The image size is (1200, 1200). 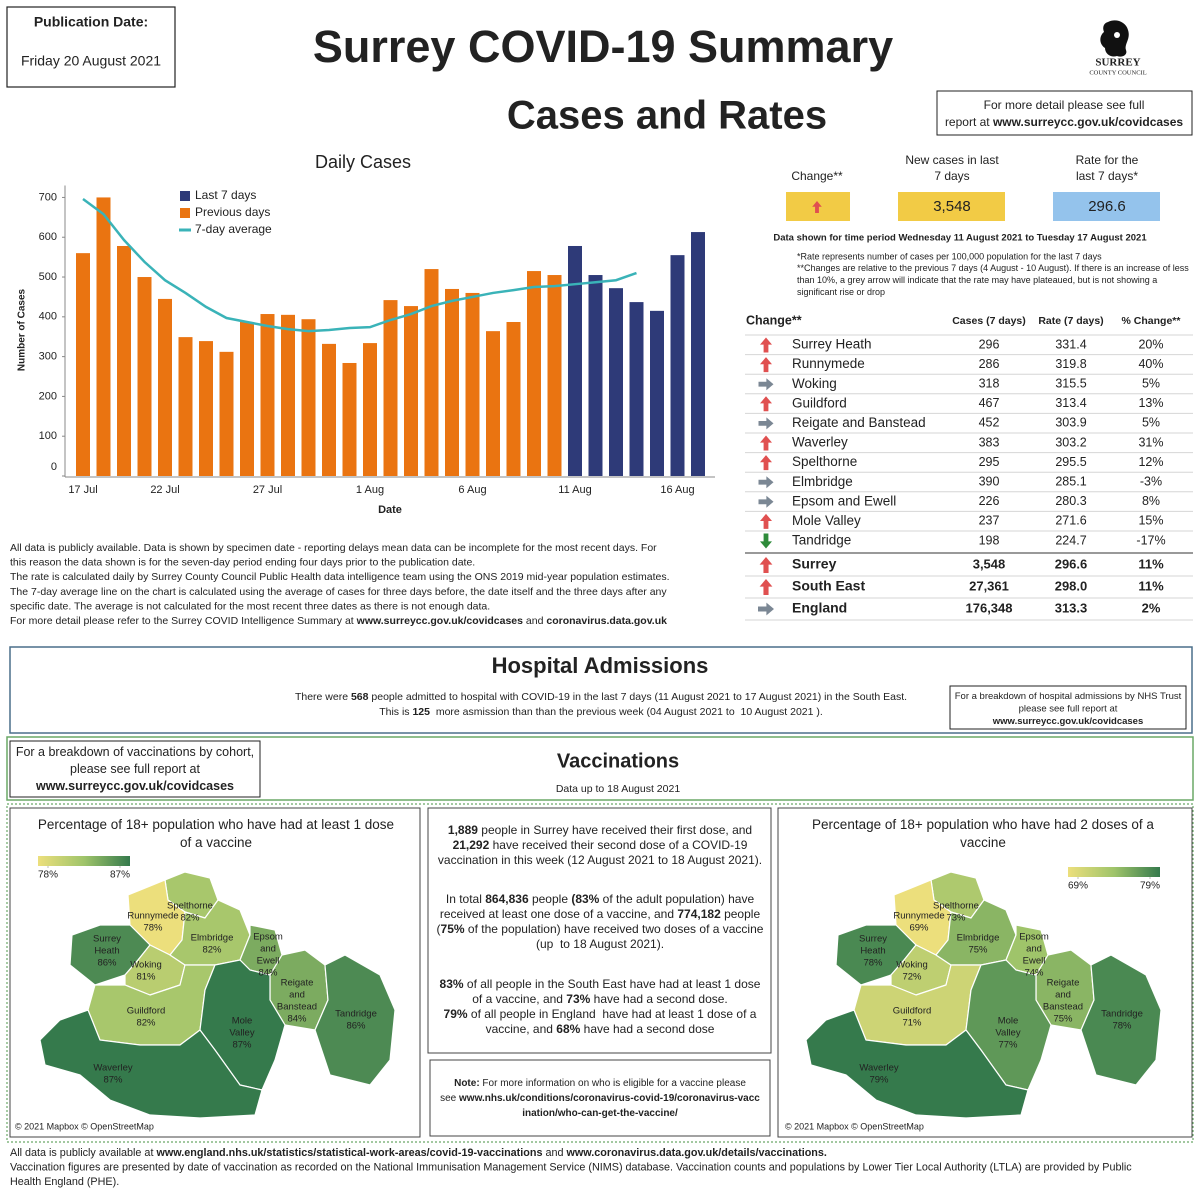 What do you see at coordinates (919, 928) in the screenshot?
I see `district-value: 69%` at bounding box center [919, 928].